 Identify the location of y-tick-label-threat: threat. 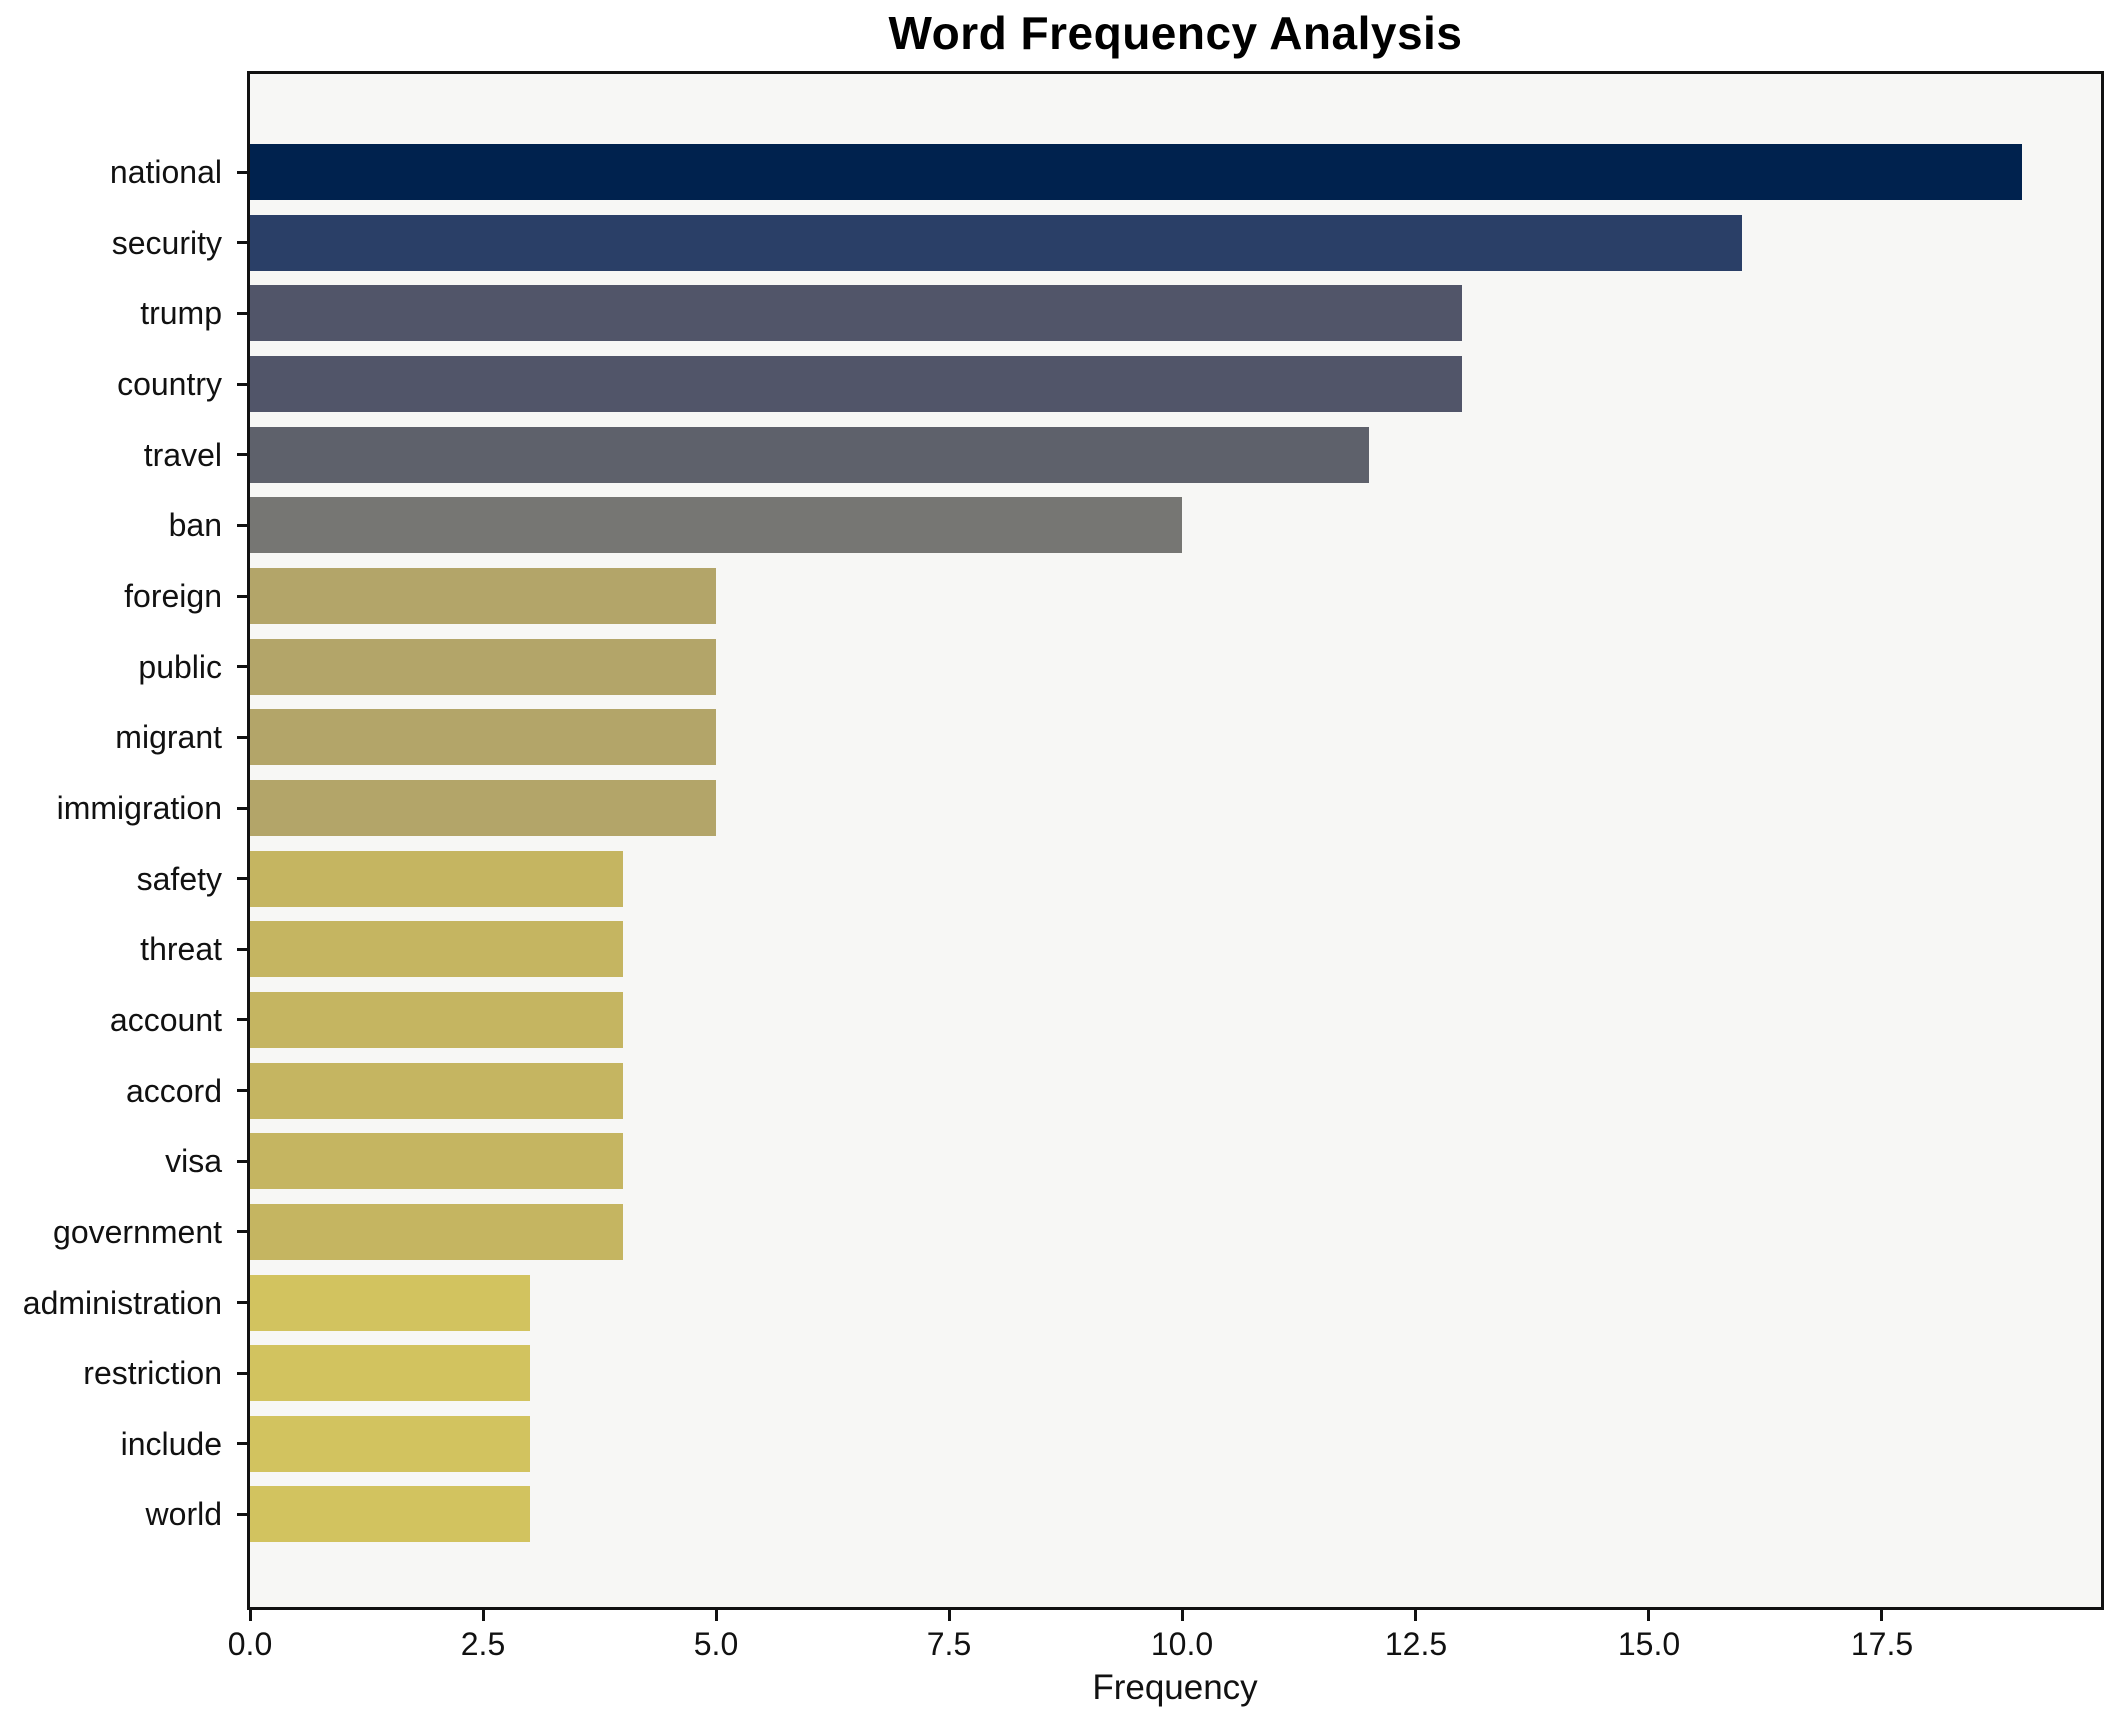
(181, 949).